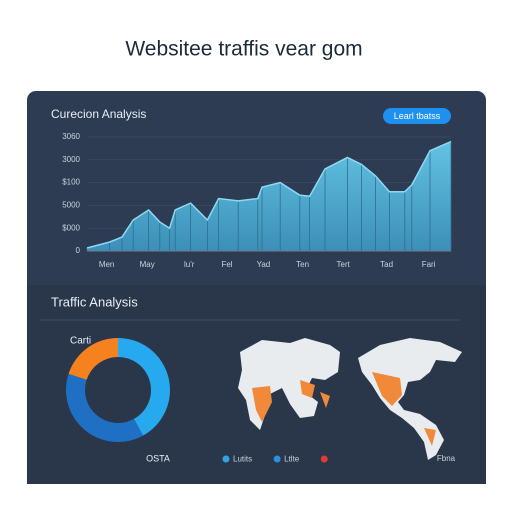 The width and height of the screenshot is (512, 517). I want to click on lower-corner, so click(256, 477).